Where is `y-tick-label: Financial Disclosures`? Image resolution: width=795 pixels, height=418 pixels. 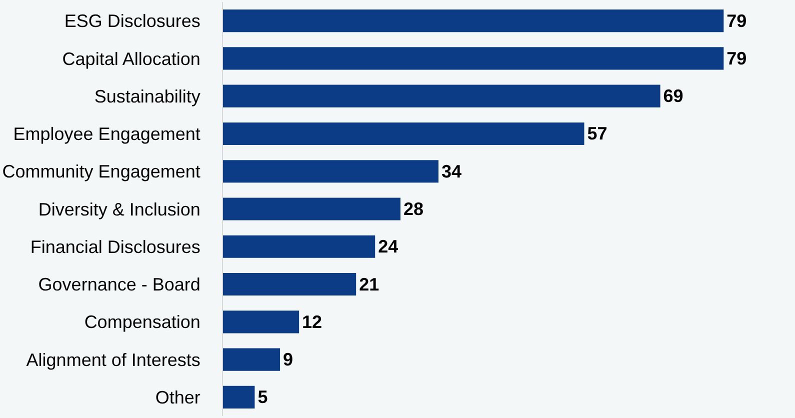 y-tick-label: Financial Disclosures is located at coordinates (115, 246).